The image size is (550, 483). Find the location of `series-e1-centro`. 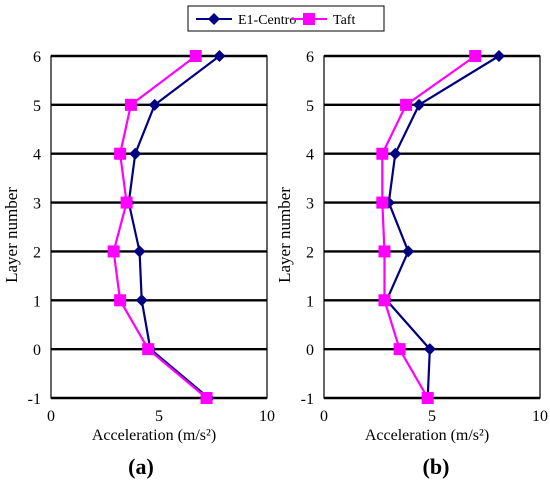

series-e1-centro is located at coordinates (174, 227).